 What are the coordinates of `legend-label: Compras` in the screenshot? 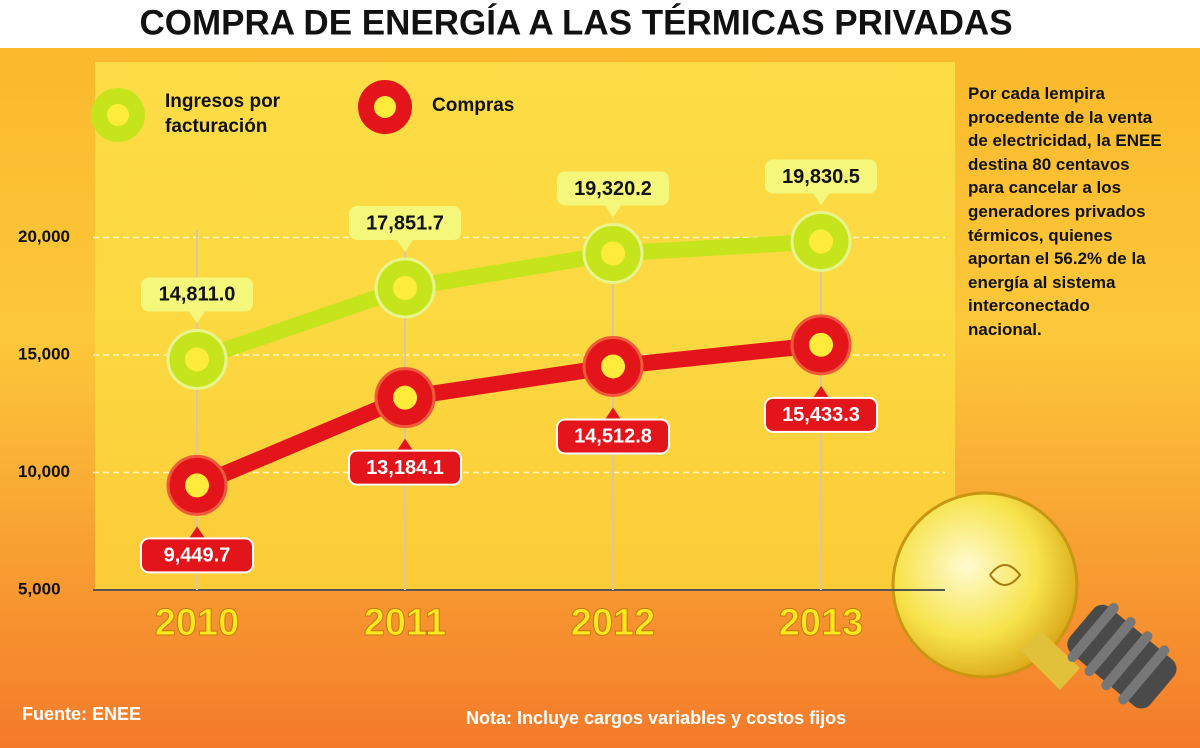 It's located at (473, 105).